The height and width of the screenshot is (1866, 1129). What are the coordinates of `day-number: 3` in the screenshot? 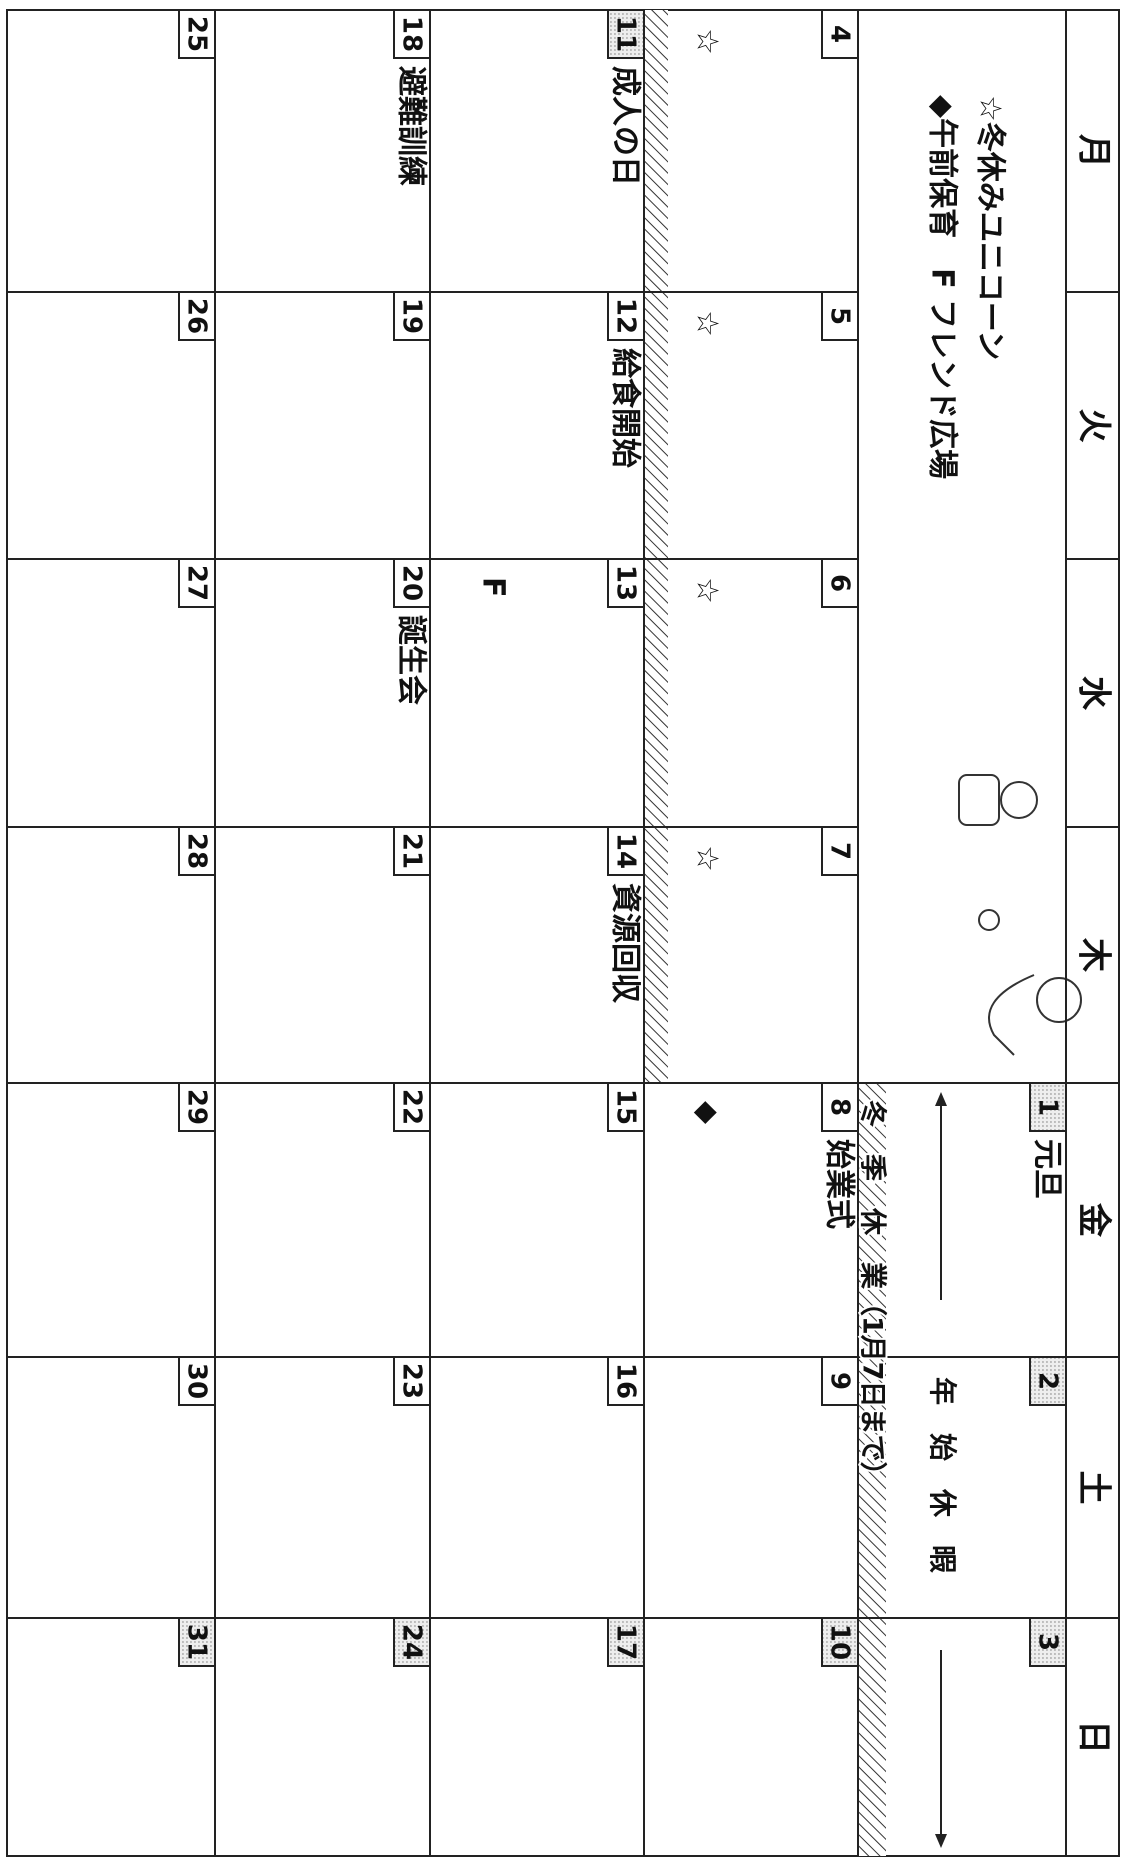 It's located at (1048, 1642).